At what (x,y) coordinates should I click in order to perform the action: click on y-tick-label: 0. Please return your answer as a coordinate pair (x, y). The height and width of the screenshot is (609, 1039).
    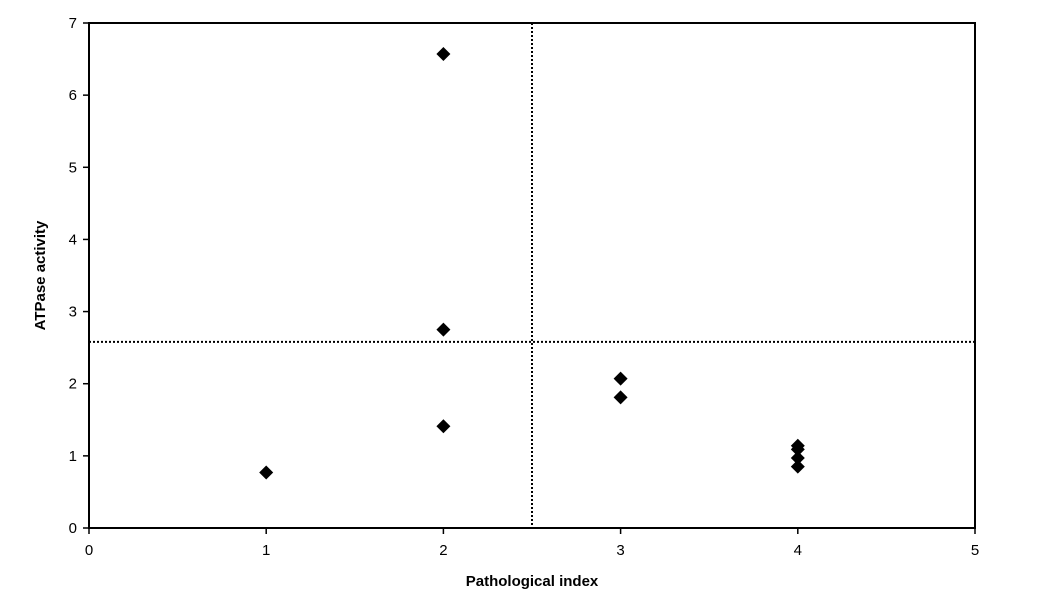
    Looking at the image, I should click on (73, 528).